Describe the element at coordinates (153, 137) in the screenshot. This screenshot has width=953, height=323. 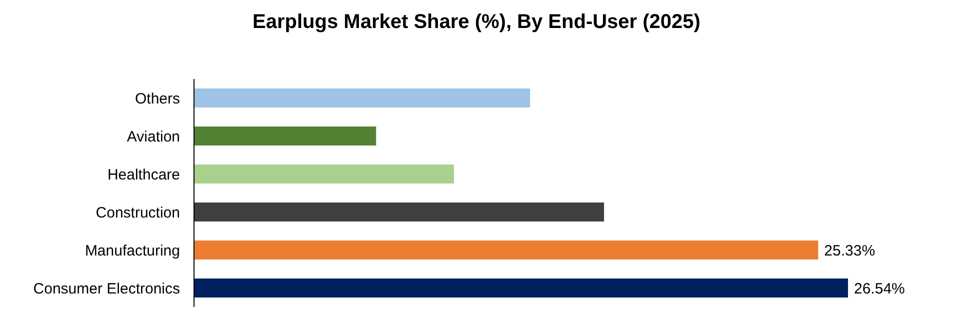
I see `y-tick-label: Aviation` at that location.